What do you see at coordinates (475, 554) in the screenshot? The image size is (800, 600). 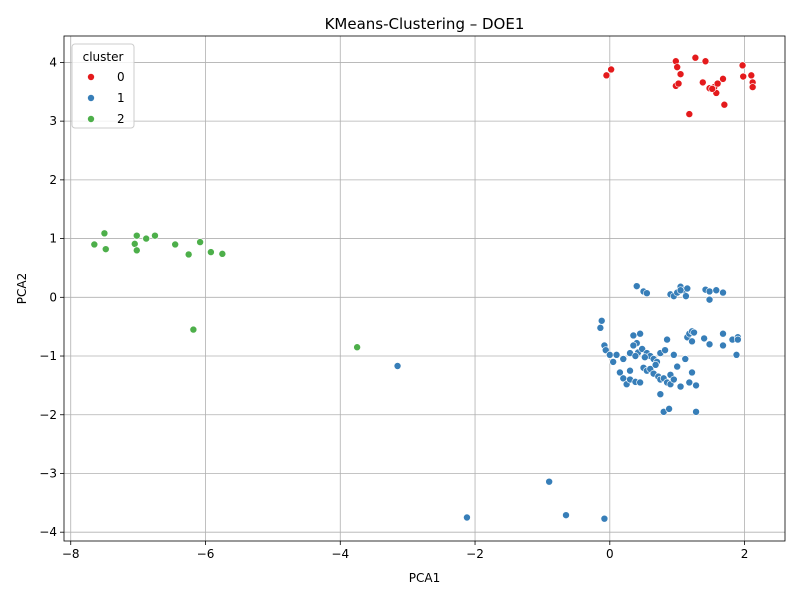 I see `x-tick-label: −2` at bounding box center [475, 554].